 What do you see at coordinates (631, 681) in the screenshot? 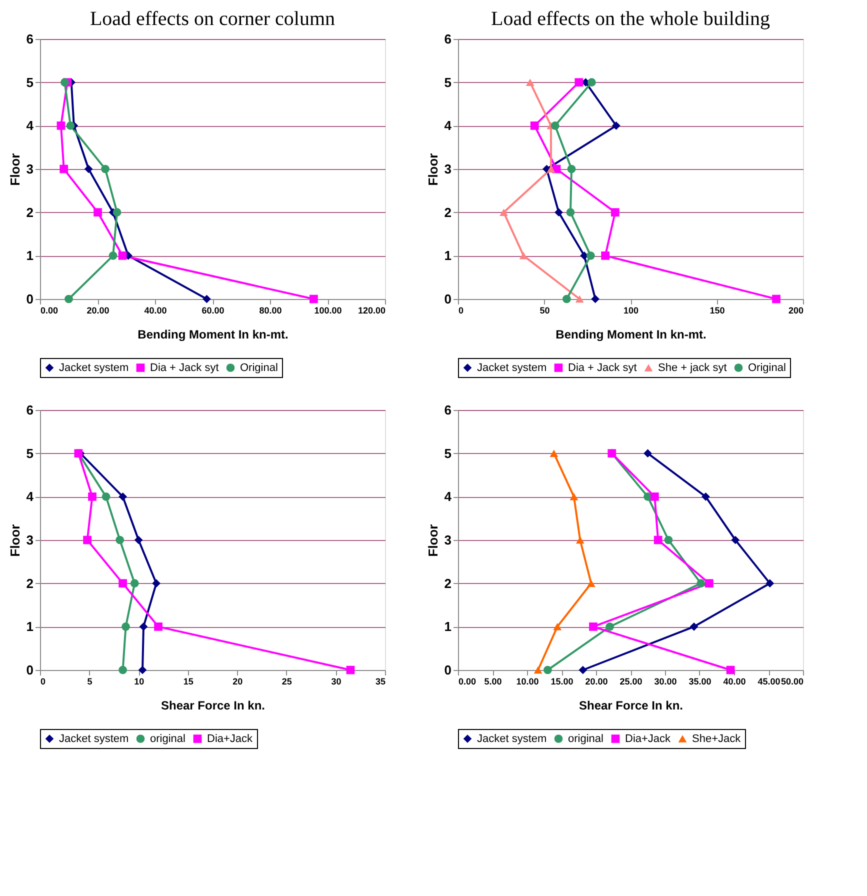
I see `x-tick-label: 25.00` at bounding box center [631, 681].